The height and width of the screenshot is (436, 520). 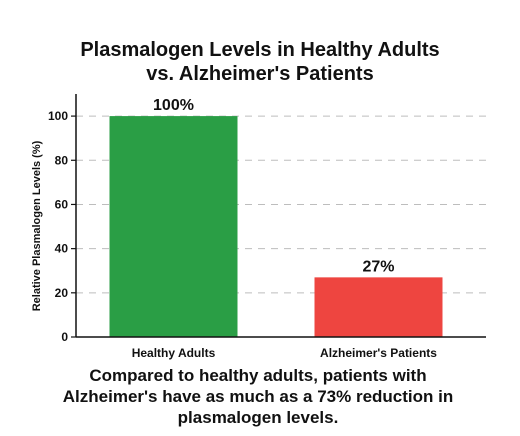 What do you see at coordinates (62, 160) in the screenshot?
I see `y-tick-label-80: 80` at bounding box center [62, 160].